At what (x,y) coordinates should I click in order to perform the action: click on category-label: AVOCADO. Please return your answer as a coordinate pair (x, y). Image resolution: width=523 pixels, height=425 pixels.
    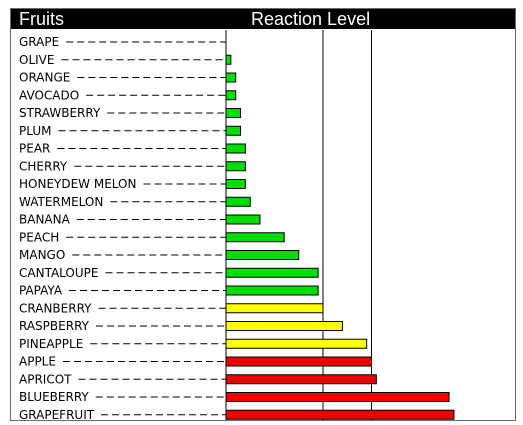
    Looking at the image, I should click on (49, 95).